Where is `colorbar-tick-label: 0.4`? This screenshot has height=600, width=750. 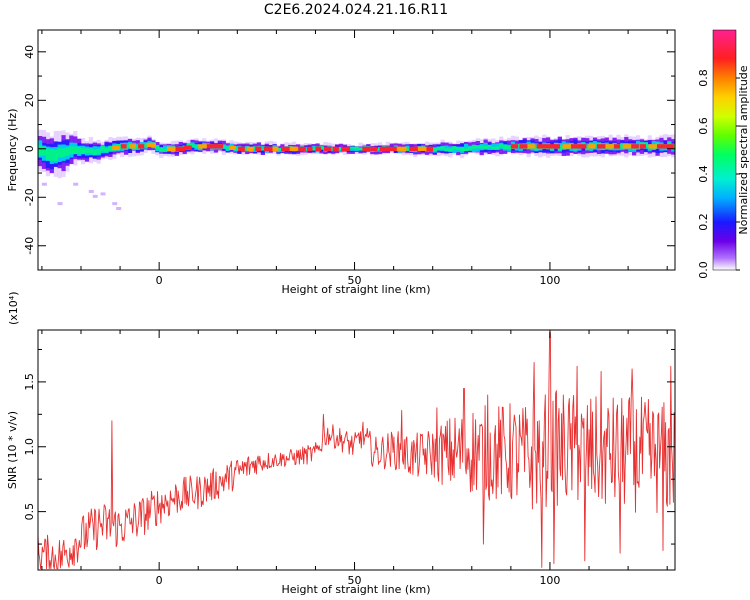 colorbar-tick-label: 0.4 is located at coordinates (703, 174).